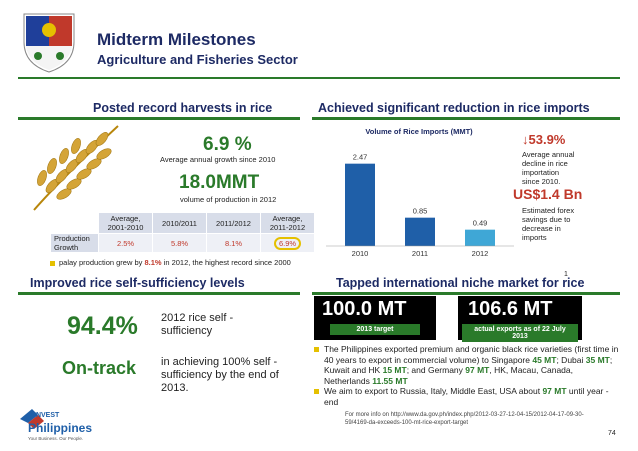  What do you see at coordinates (480, 223) in the screenshot?
I see `bar-value-label: 0.49` at bounding box center [480, 223].